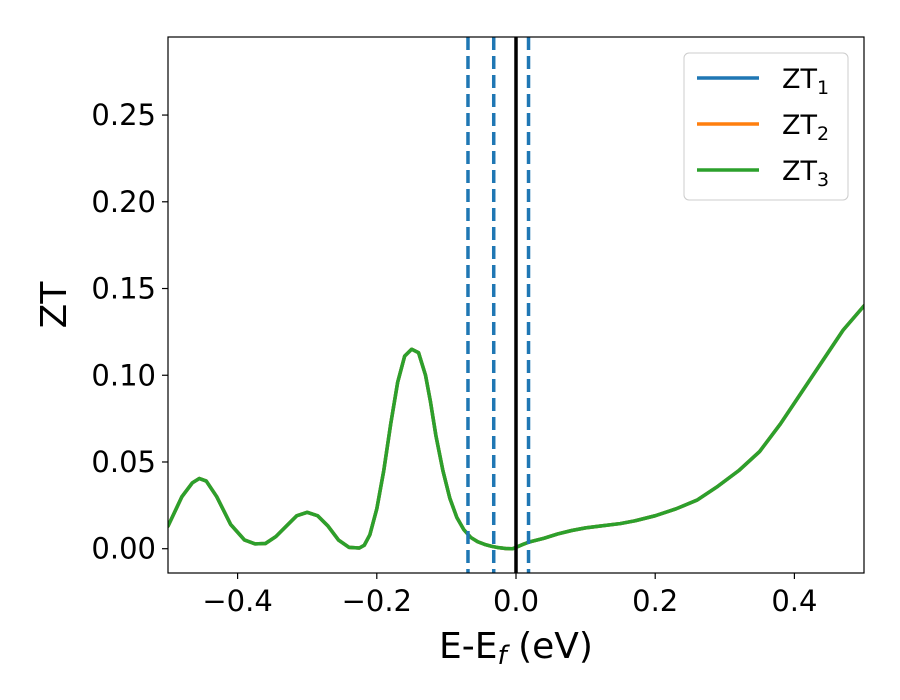  I want to click on y-tick-label: 0.15, so click(123, 289).